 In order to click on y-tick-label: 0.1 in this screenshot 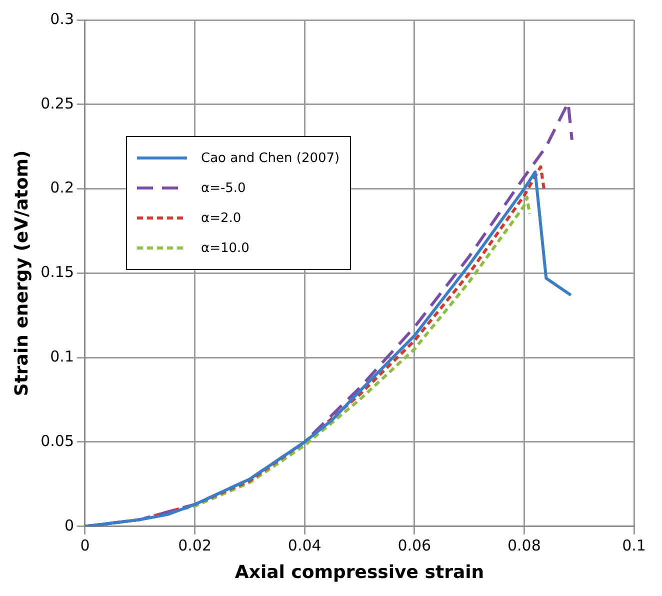, I will do `click(62, 356)`.